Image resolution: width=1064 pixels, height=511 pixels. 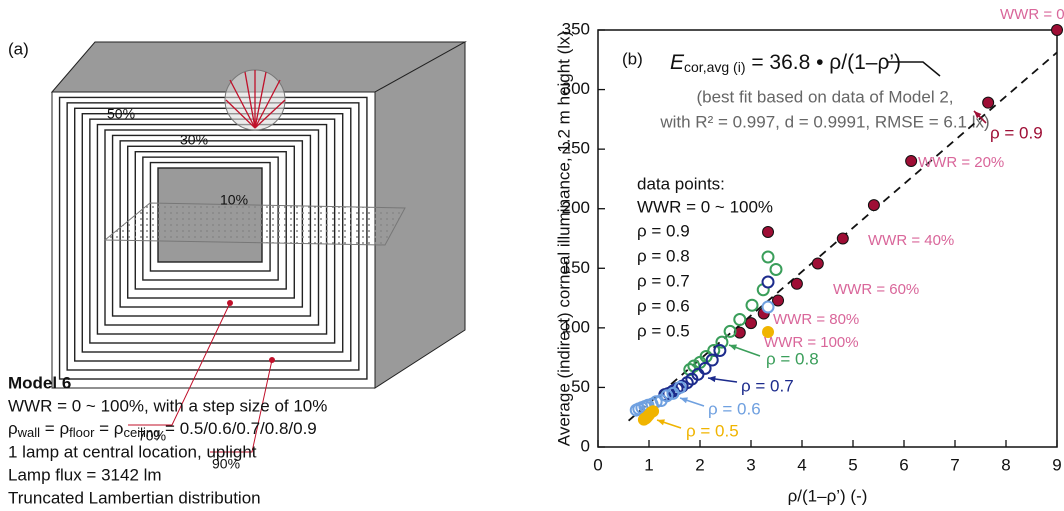 I want to click on annotation: ρ = 0.5, so click(x=712, y=430).